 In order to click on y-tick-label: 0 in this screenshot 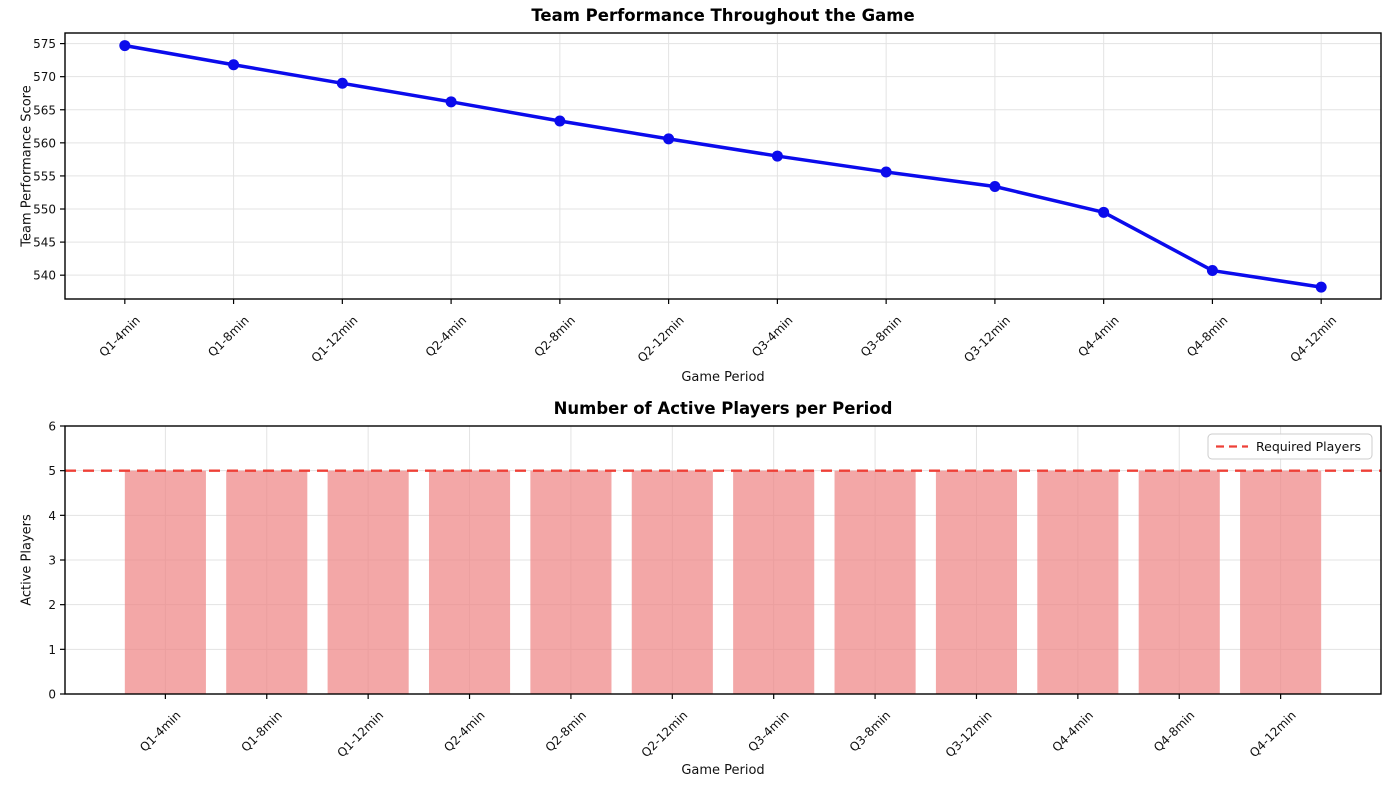, I will do `click(52, 695)`.